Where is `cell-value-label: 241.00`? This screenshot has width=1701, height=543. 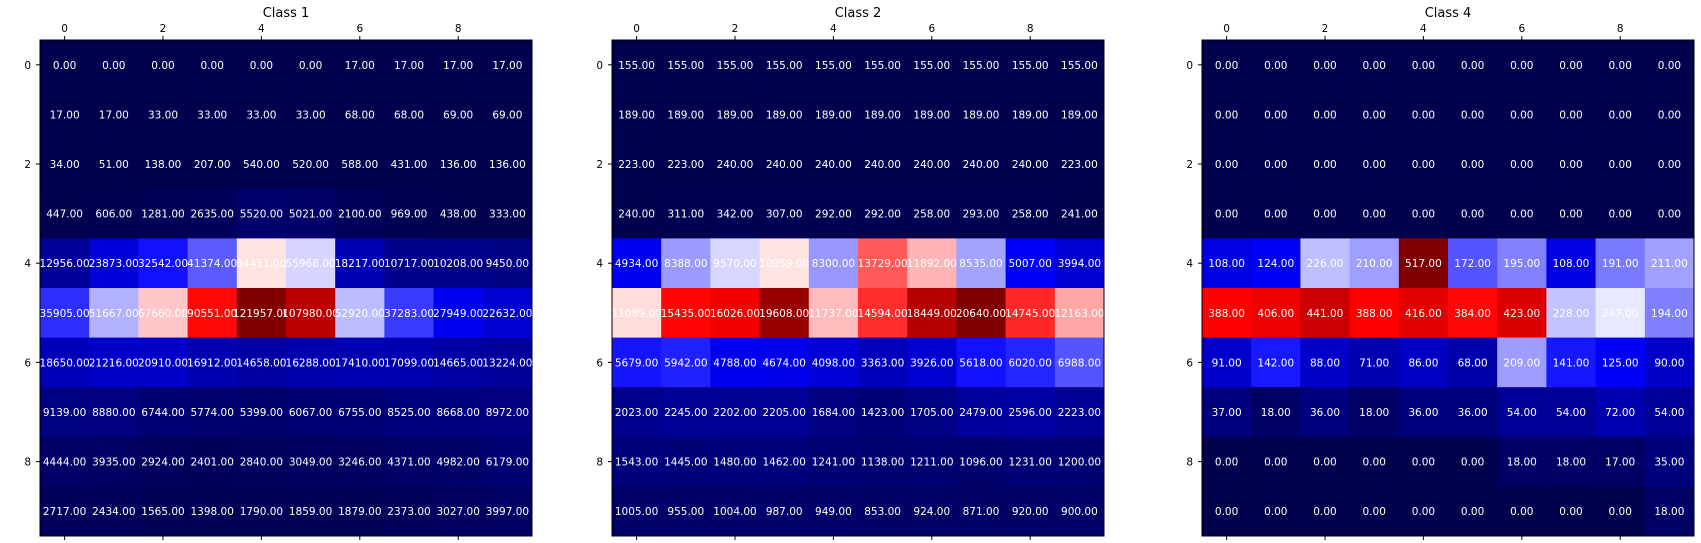
cell-value-label: 241.00 is located at coordinates (1079, 215).